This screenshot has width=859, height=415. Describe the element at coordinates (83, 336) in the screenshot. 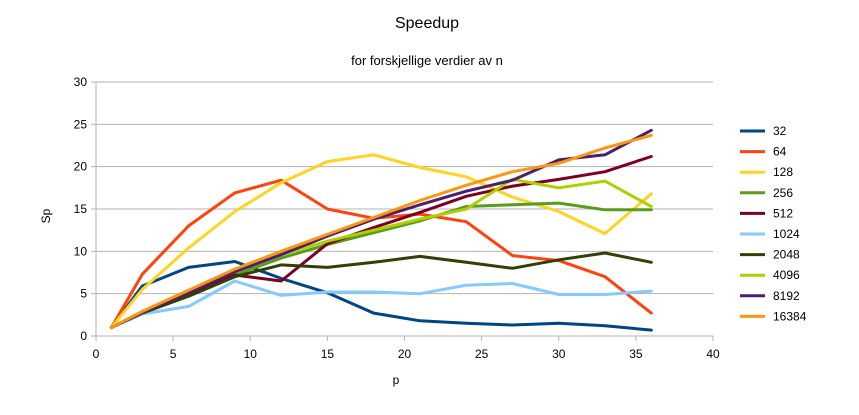

I see `y-tick-label: 0` at that location.